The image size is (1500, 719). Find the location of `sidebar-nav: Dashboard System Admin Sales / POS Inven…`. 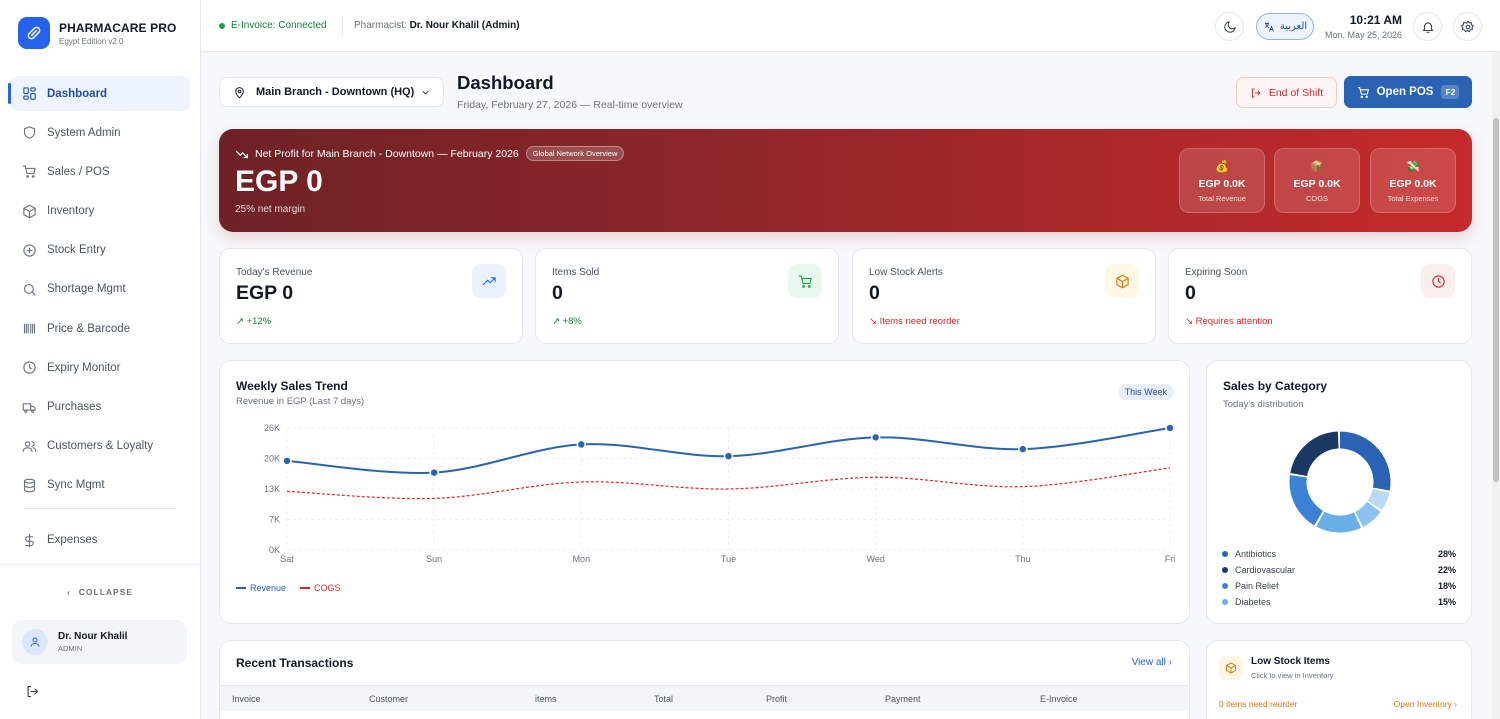

sidebar-nav: Dashboard System Admin Sales / POS Inven… is located at coordinates (100, 317).